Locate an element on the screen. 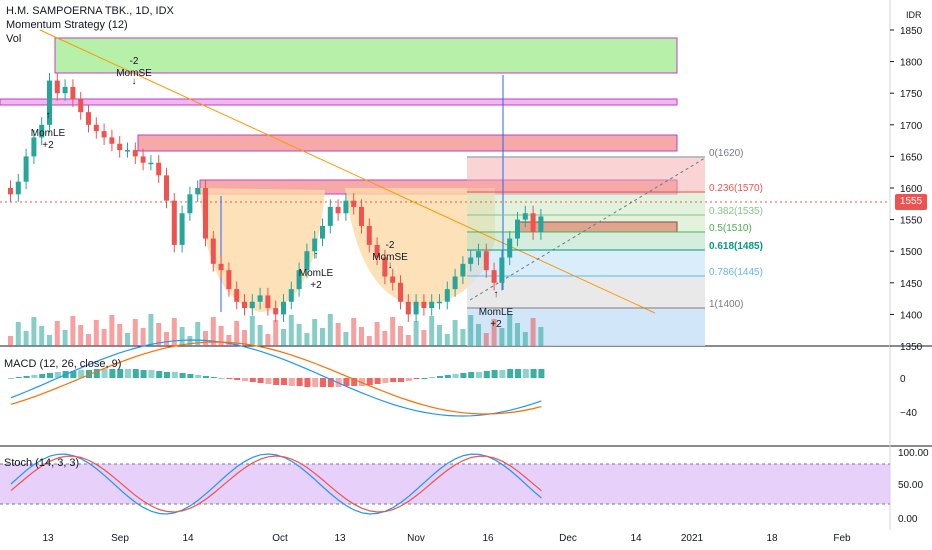 This screenshot has width=932, height=550. price-tick-label: 1700 is located at coordinates (911, 126).